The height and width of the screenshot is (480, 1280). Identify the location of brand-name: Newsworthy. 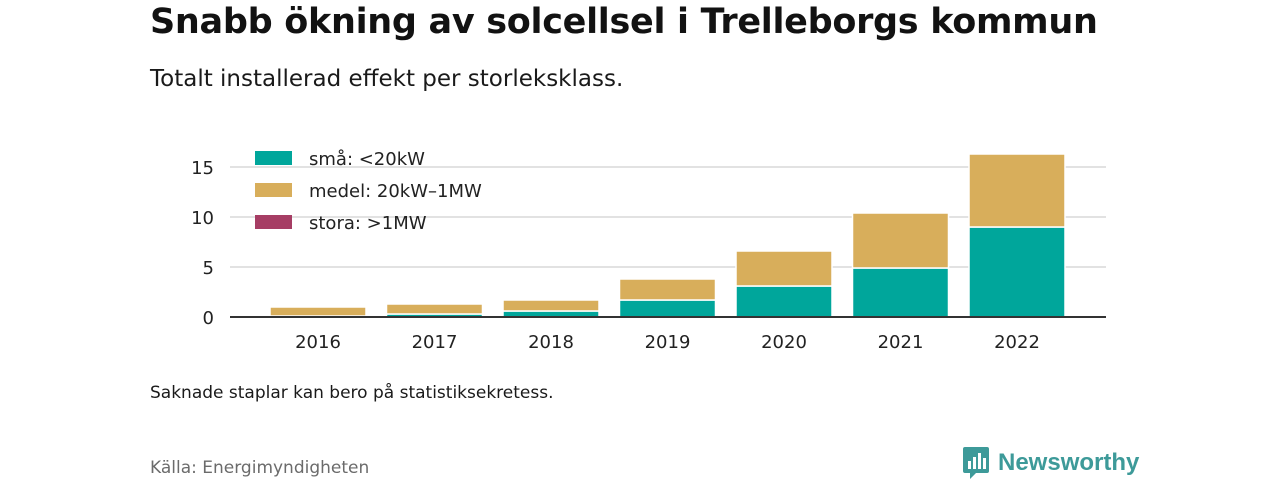
(1069, 462).